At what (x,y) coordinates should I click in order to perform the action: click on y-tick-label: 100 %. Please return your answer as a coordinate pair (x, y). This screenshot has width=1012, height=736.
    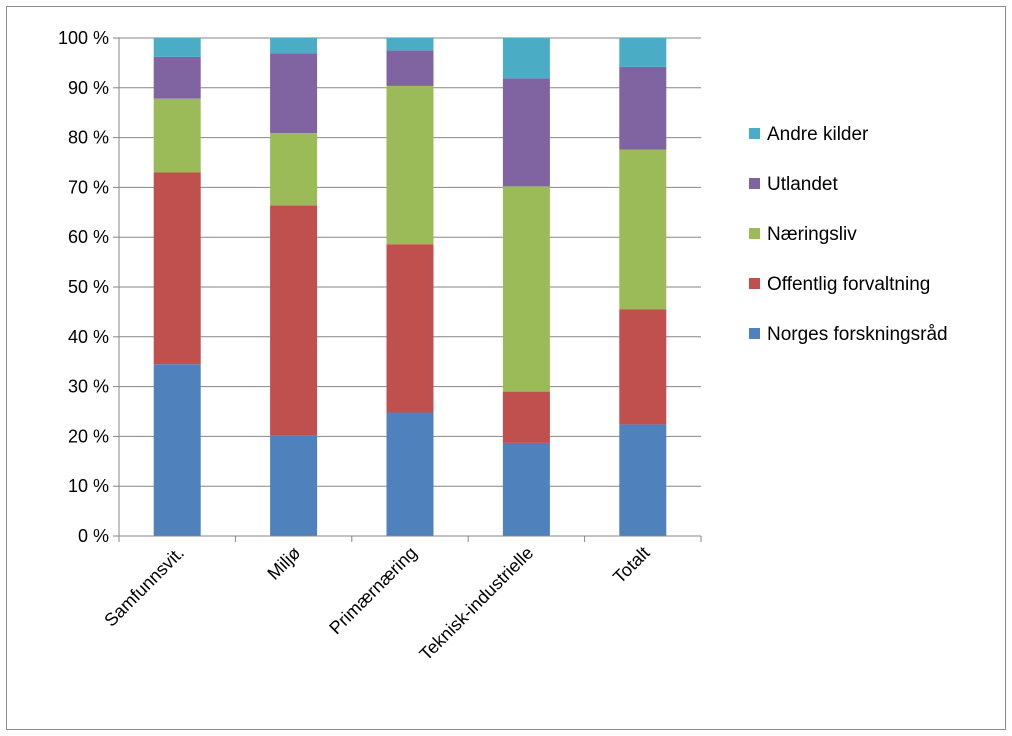
    Looking at the image, I should click on (83, 38).